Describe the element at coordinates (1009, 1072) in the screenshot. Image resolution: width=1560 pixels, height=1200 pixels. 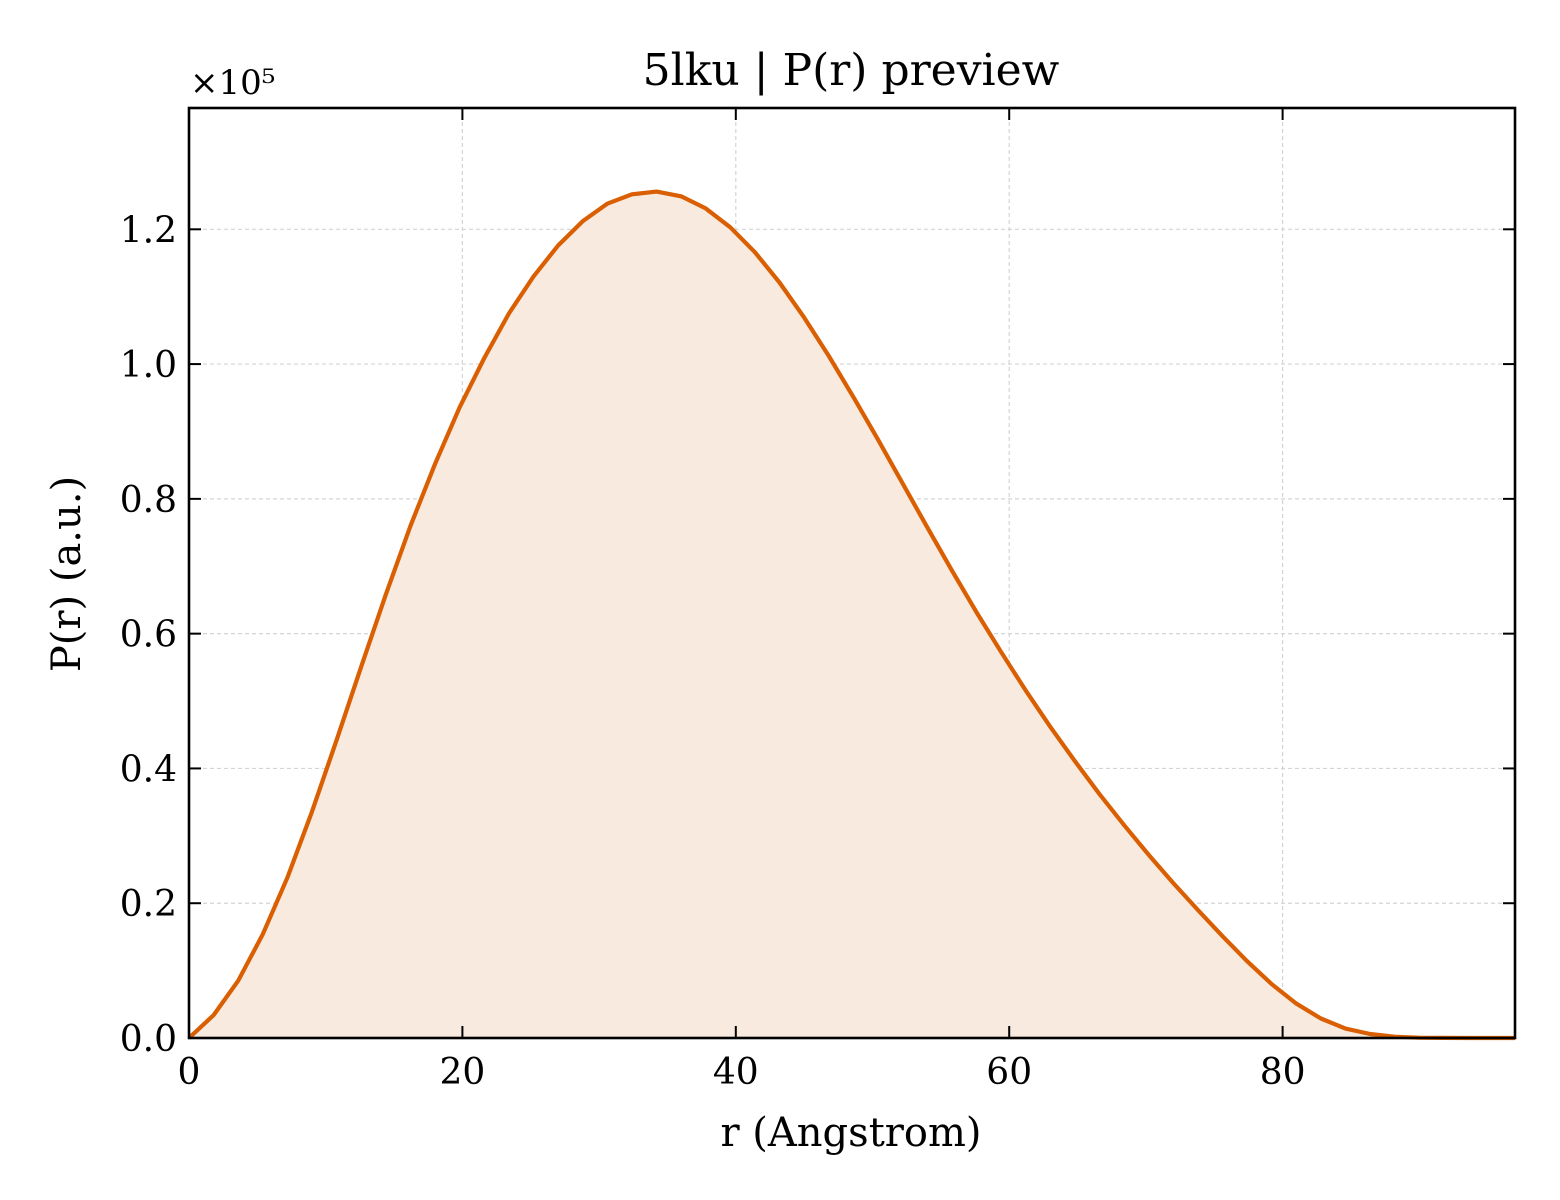
I see `x-tick-label: 60` at that location.